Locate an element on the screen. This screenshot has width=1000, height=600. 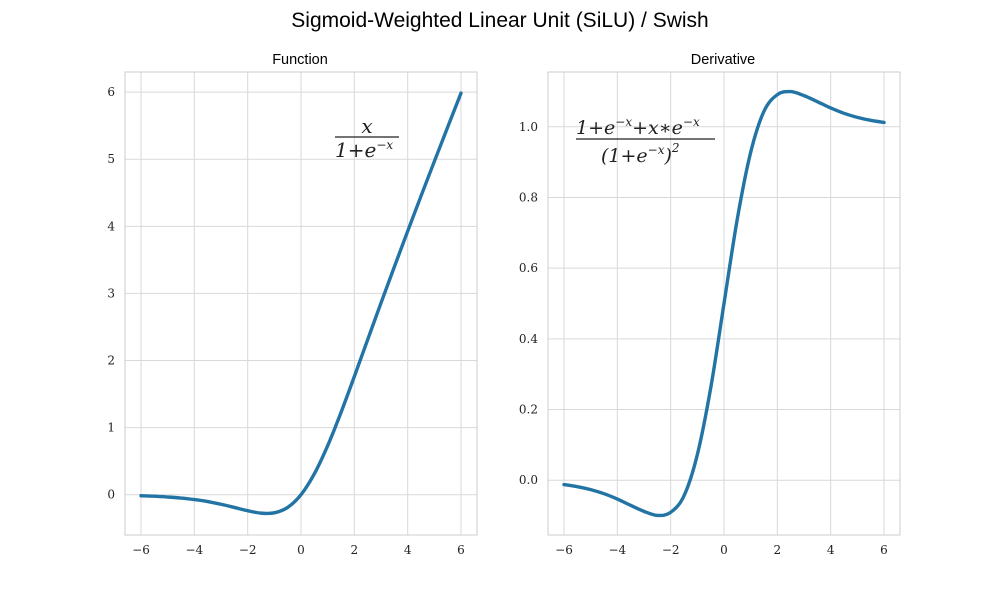
derivative-formula-denominator: (1+e−x)2 is located at coordinates (640, 154).